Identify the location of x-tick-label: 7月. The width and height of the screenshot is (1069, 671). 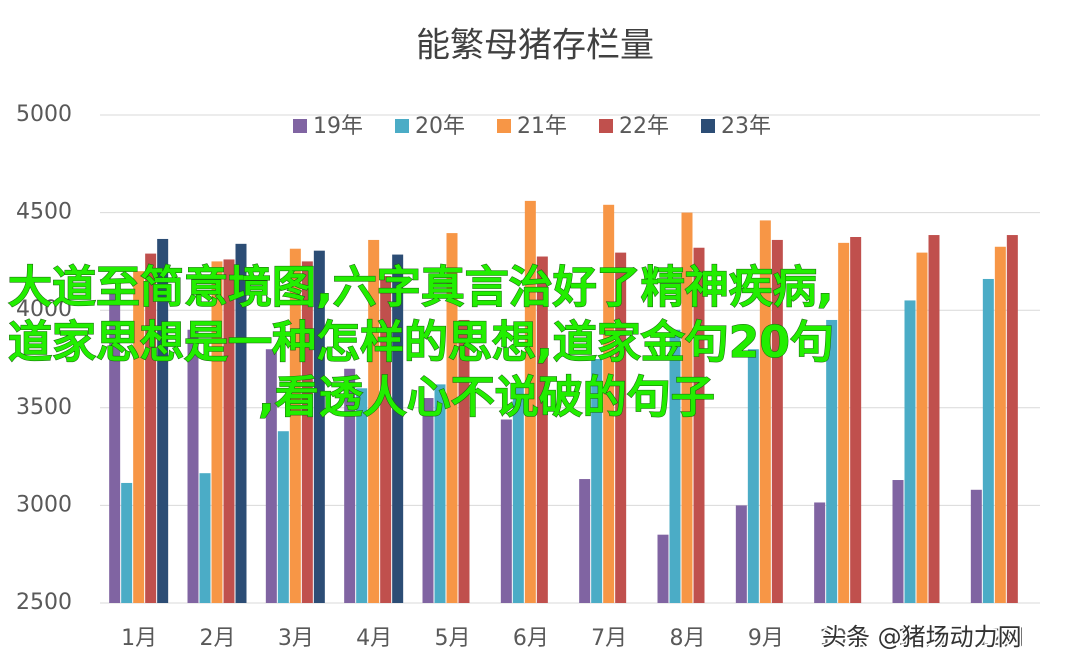
(609, 638).